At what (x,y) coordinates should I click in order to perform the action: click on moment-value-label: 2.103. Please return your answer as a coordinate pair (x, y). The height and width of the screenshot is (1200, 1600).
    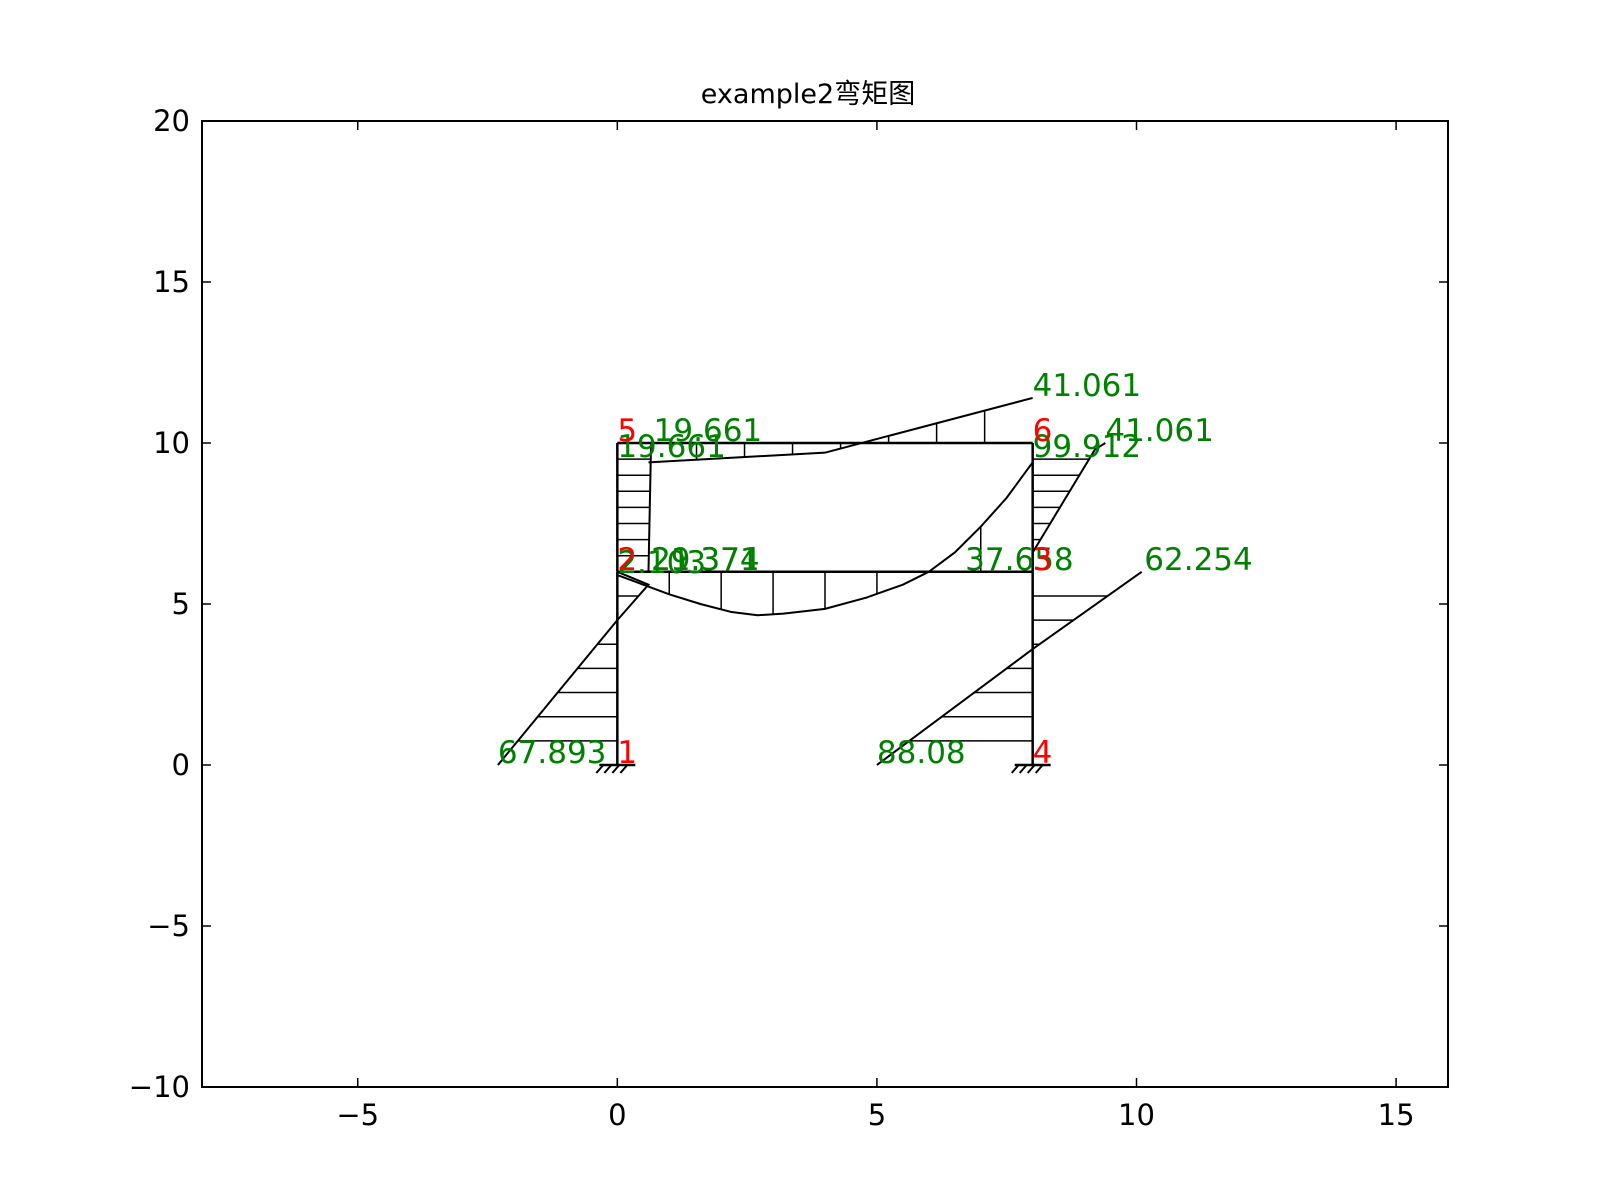
    Looking at the image, I should click on (661, 563).